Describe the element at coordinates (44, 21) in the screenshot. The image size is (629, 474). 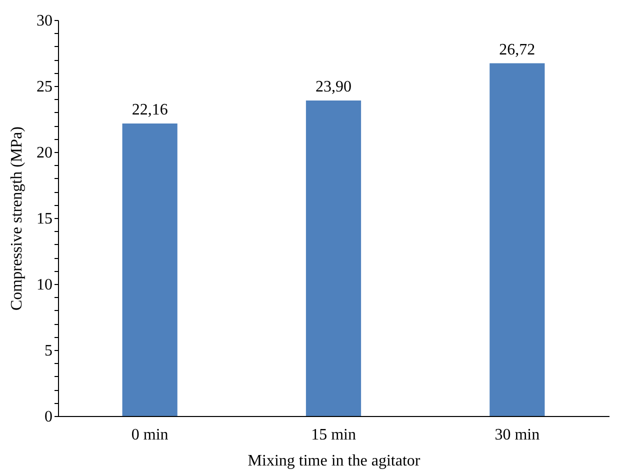
I see `y-tick-label: 30` at that location.